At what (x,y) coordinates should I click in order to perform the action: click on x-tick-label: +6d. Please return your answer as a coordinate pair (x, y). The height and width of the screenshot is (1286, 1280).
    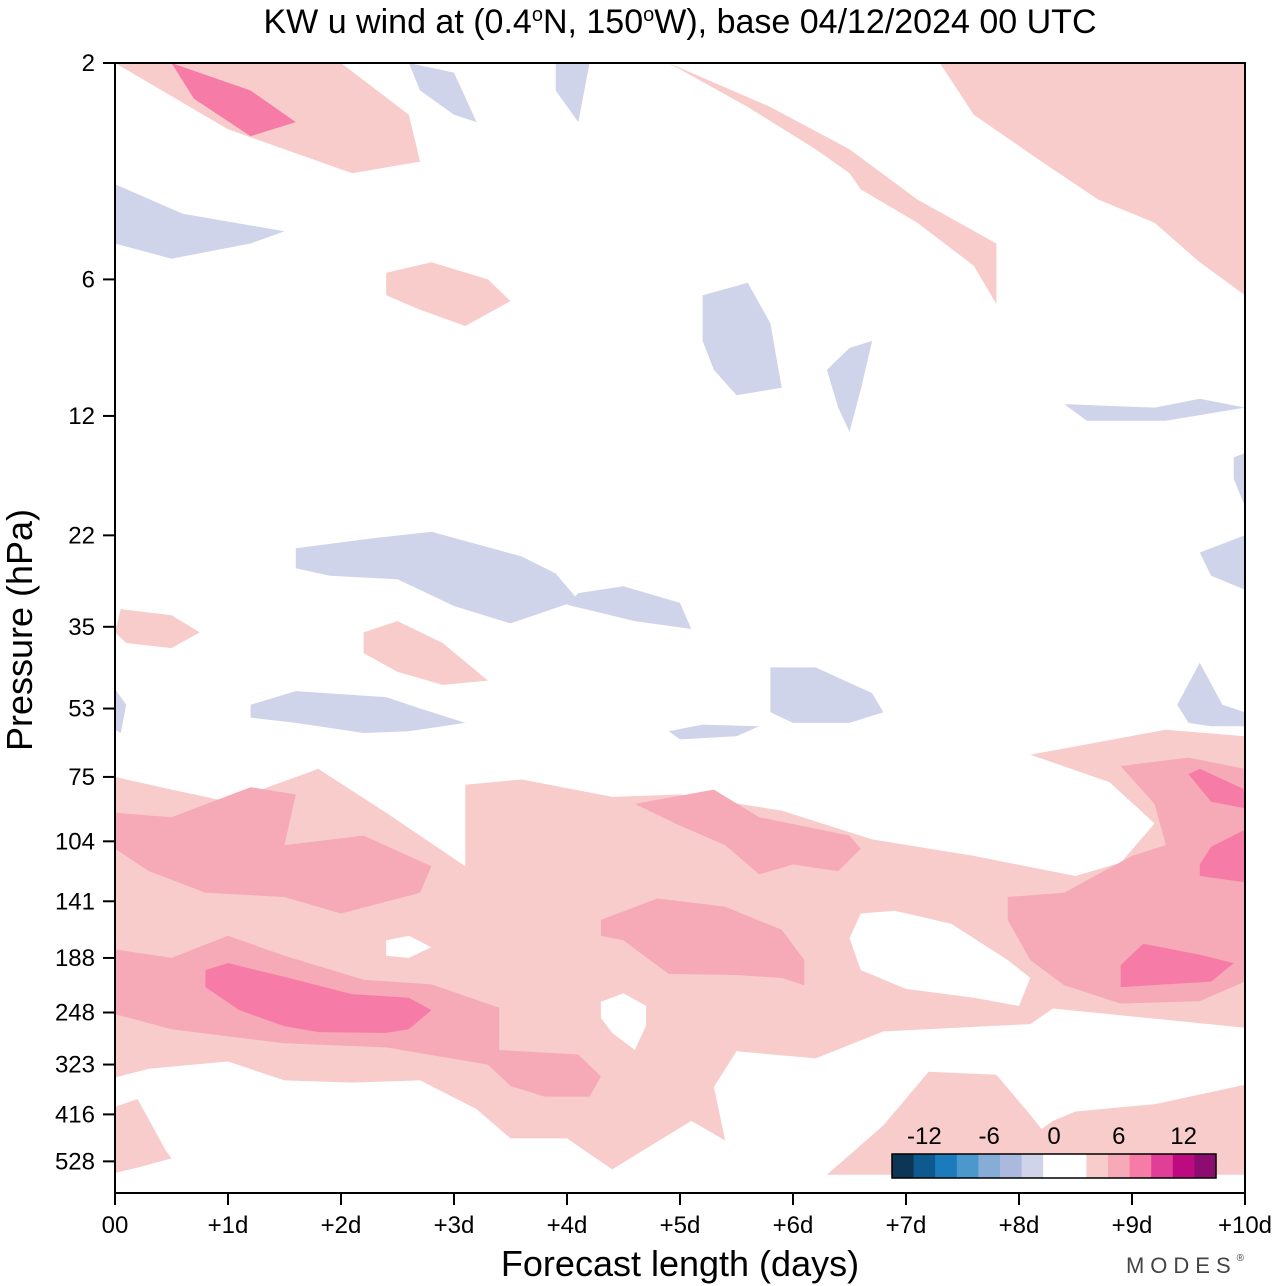
    Looking at the image, I should click on (793, 1225).